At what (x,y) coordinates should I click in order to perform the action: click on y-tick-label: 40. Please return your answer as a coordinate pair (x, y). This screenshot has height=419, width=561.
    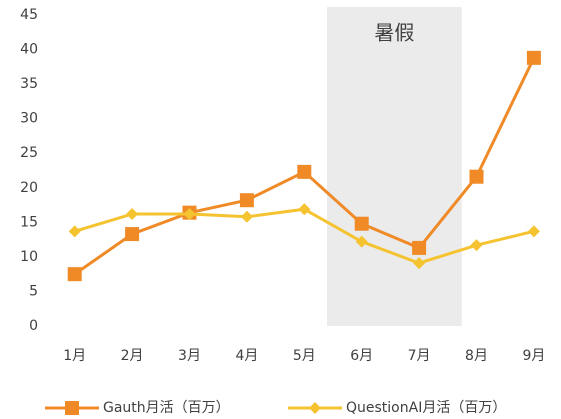
    Looking at the image, I should click on (29, 50).